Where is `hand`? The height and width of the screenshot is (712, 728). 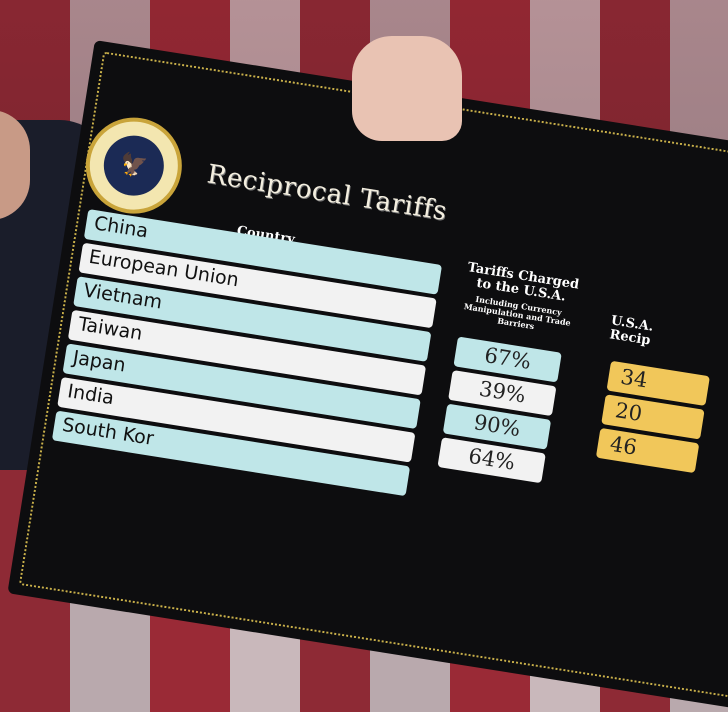
hand is located at coordinates (407, 88).